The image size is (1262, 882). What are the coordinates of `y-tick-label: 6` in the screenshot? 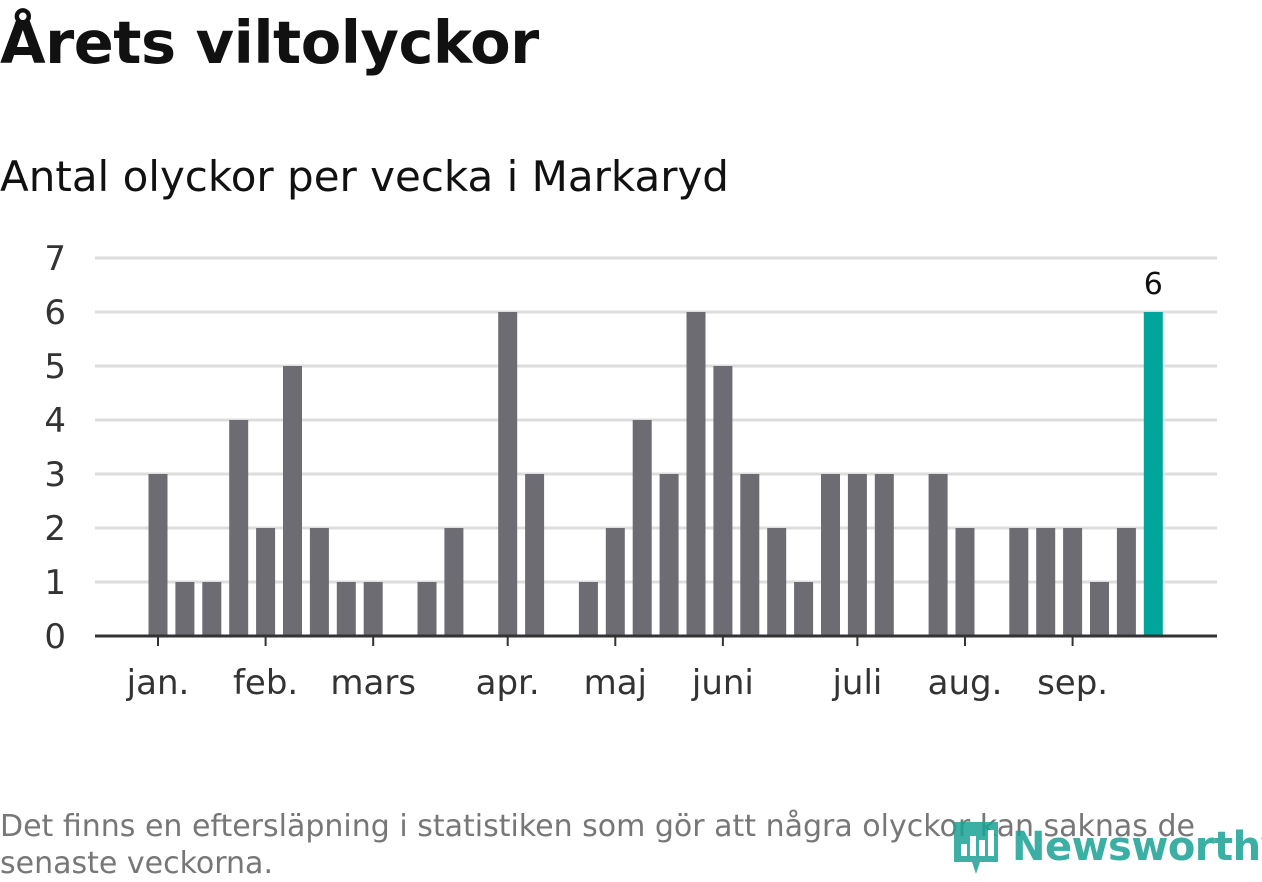 It's located at (55, 313).